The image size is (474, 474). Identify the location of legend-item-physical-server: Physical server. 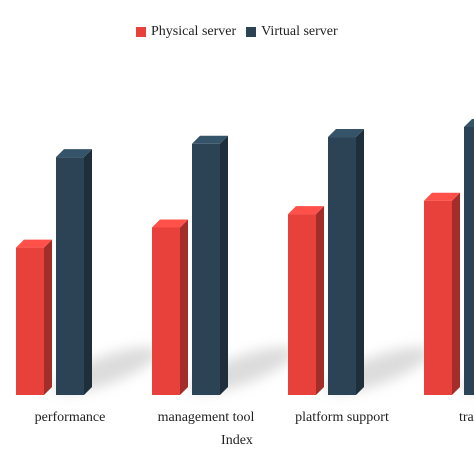
(186, 32).